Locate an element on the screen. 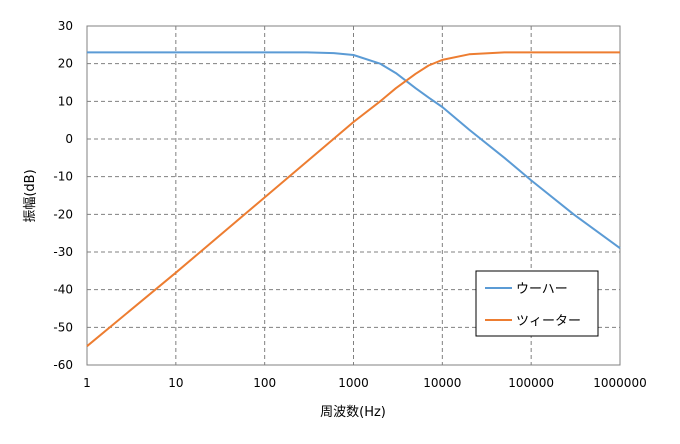  y-tick-label: -20 is located at coordinates (63, 214).